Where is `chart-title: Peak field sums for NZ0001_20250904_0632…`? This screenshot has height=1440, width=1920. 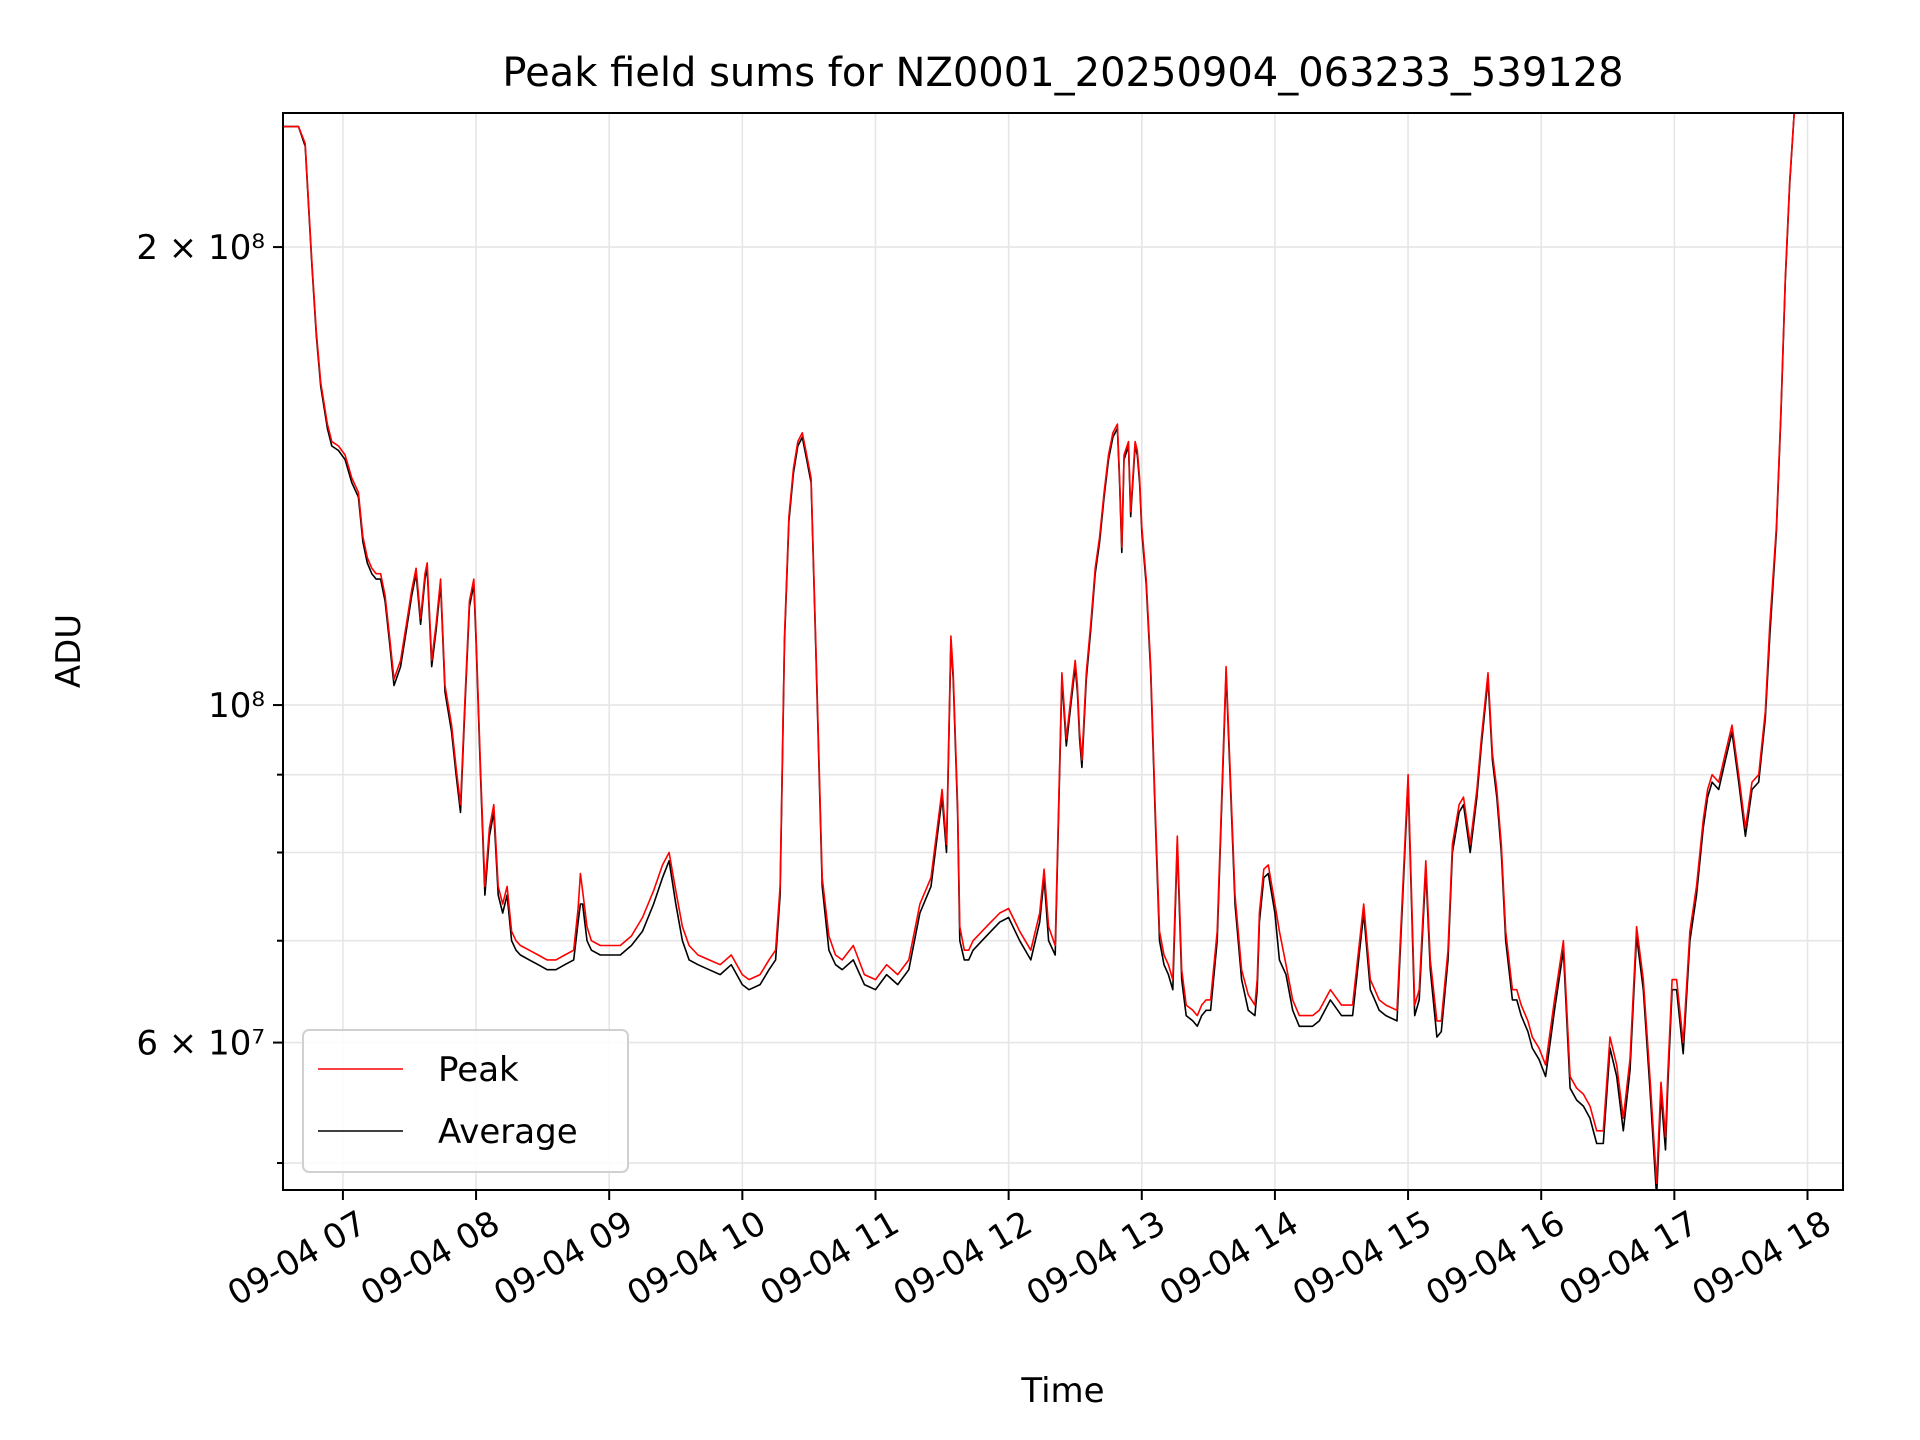 chart-title: Peak field sums for NZ0001_20250904_0632… is located at coordinates (1062, 73).